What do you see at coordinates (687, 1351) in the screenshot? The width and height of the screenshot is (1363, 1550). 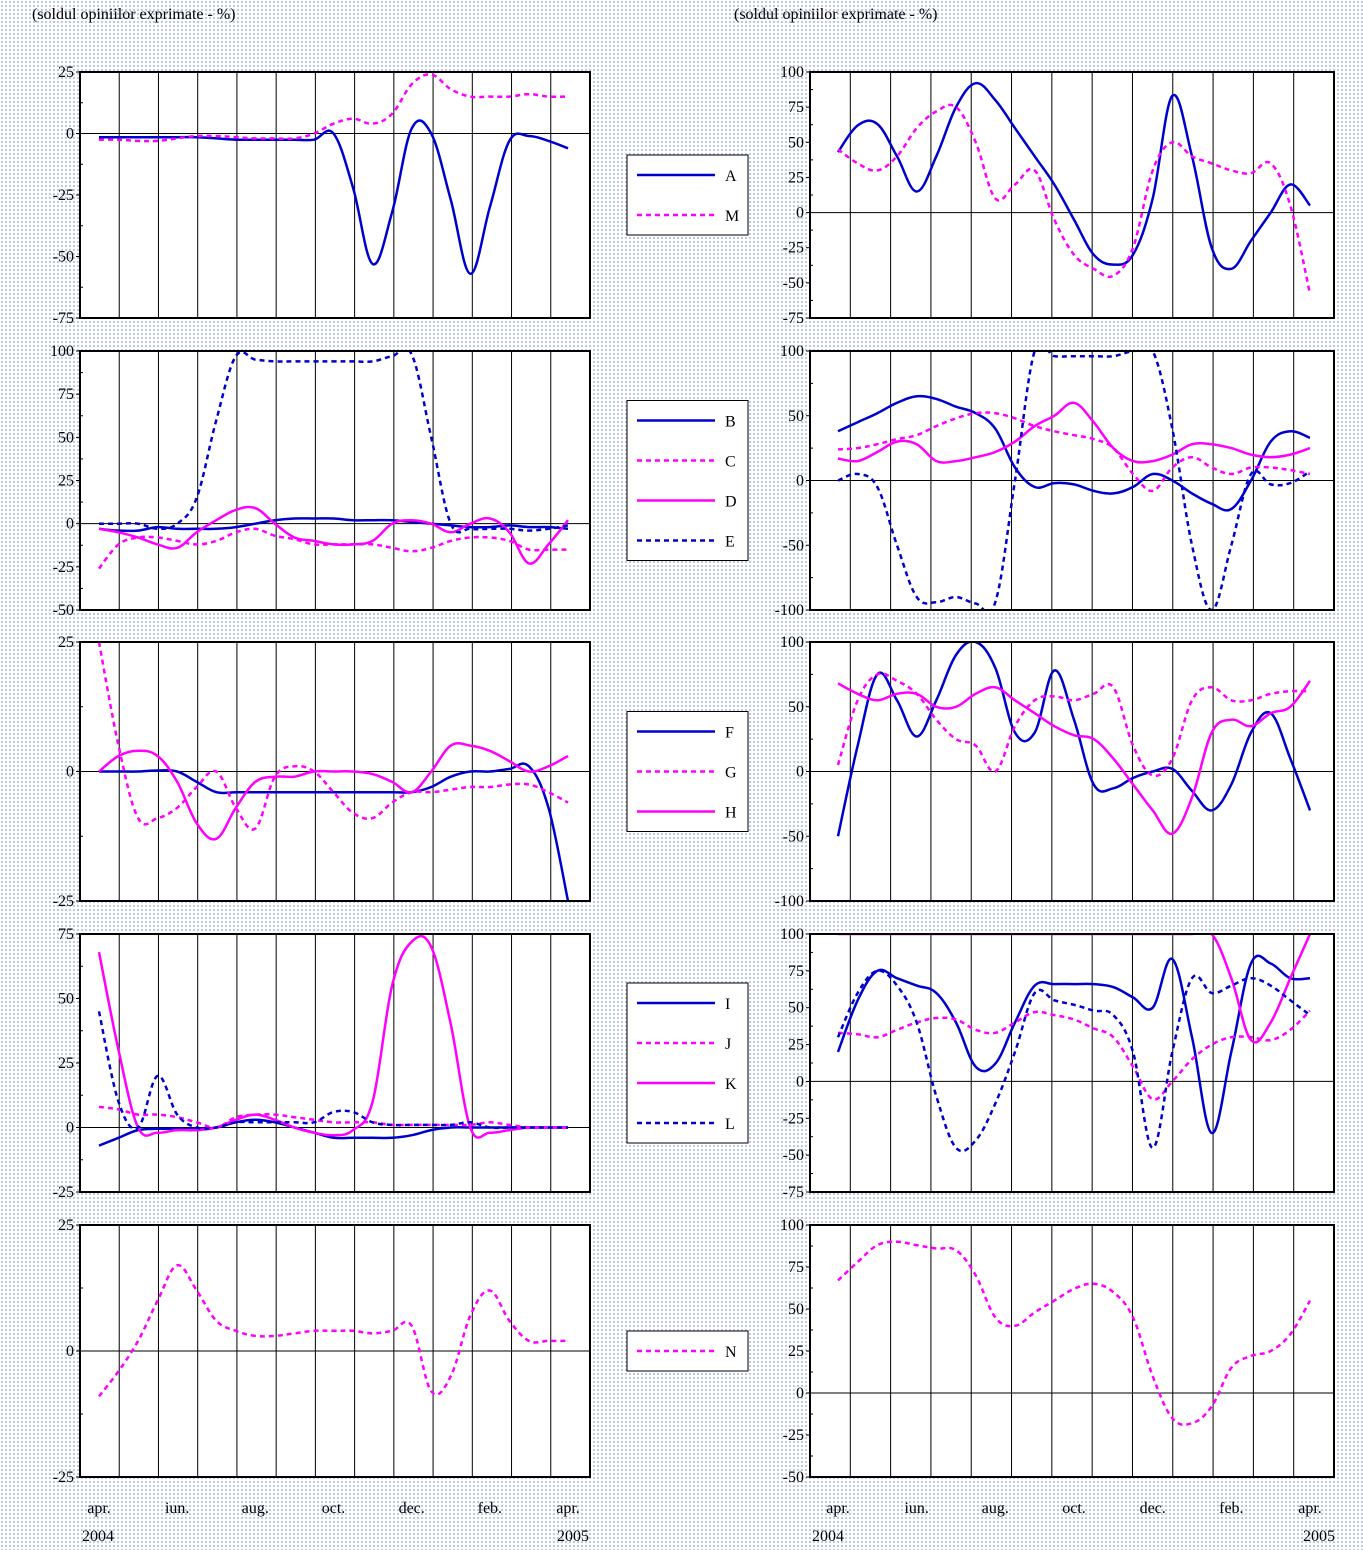 I see `legend-row-4: N` at bounding box center [687, 1351].